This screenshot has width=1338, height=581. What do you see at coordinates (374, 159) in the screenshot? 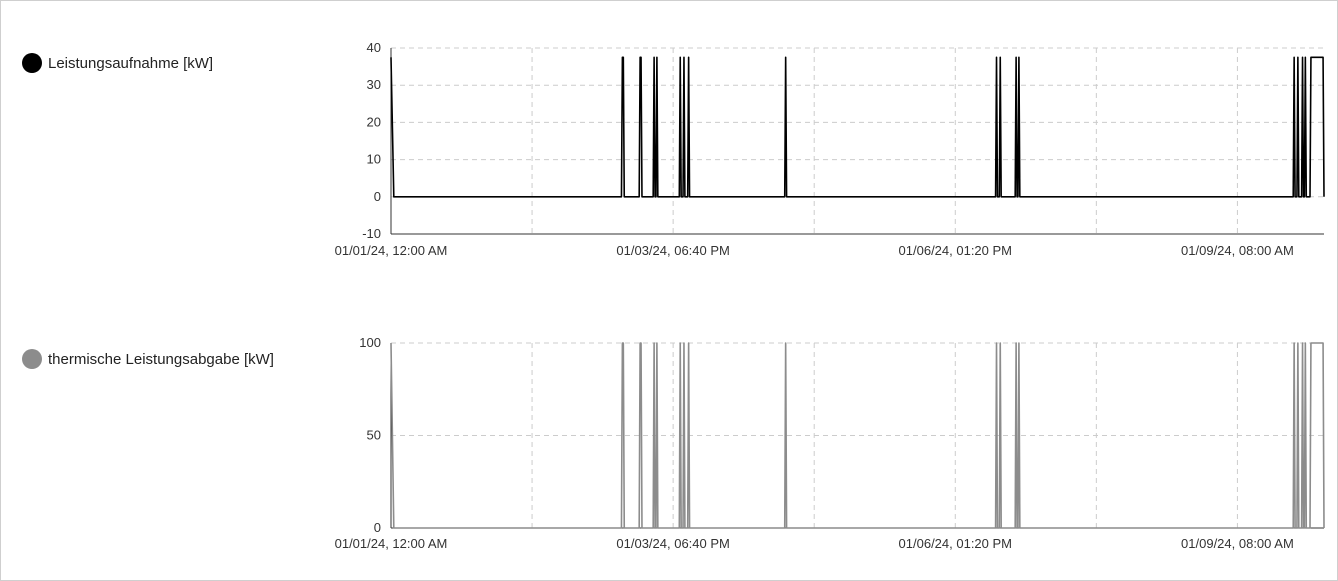
I see `y-tick-label: 10` at bounding box center [374, 159].